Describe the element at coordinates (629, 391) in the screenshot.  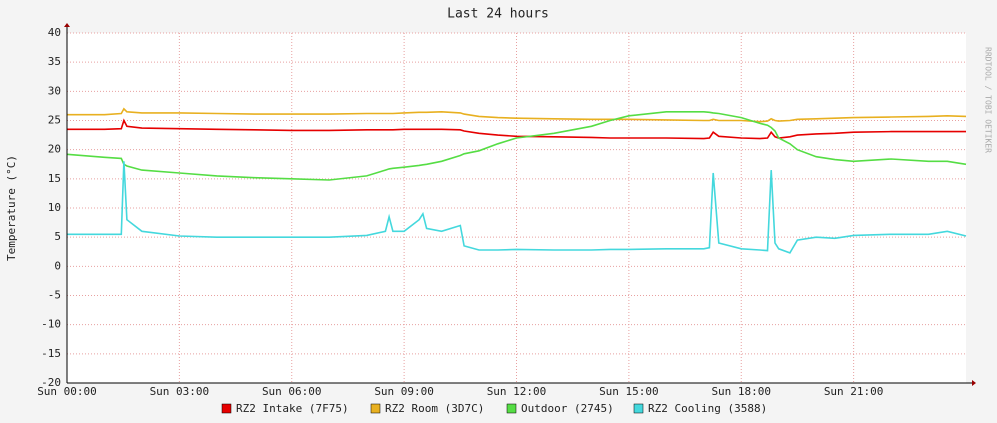
I see `x-tick-label: Sun 15:00` at that location.